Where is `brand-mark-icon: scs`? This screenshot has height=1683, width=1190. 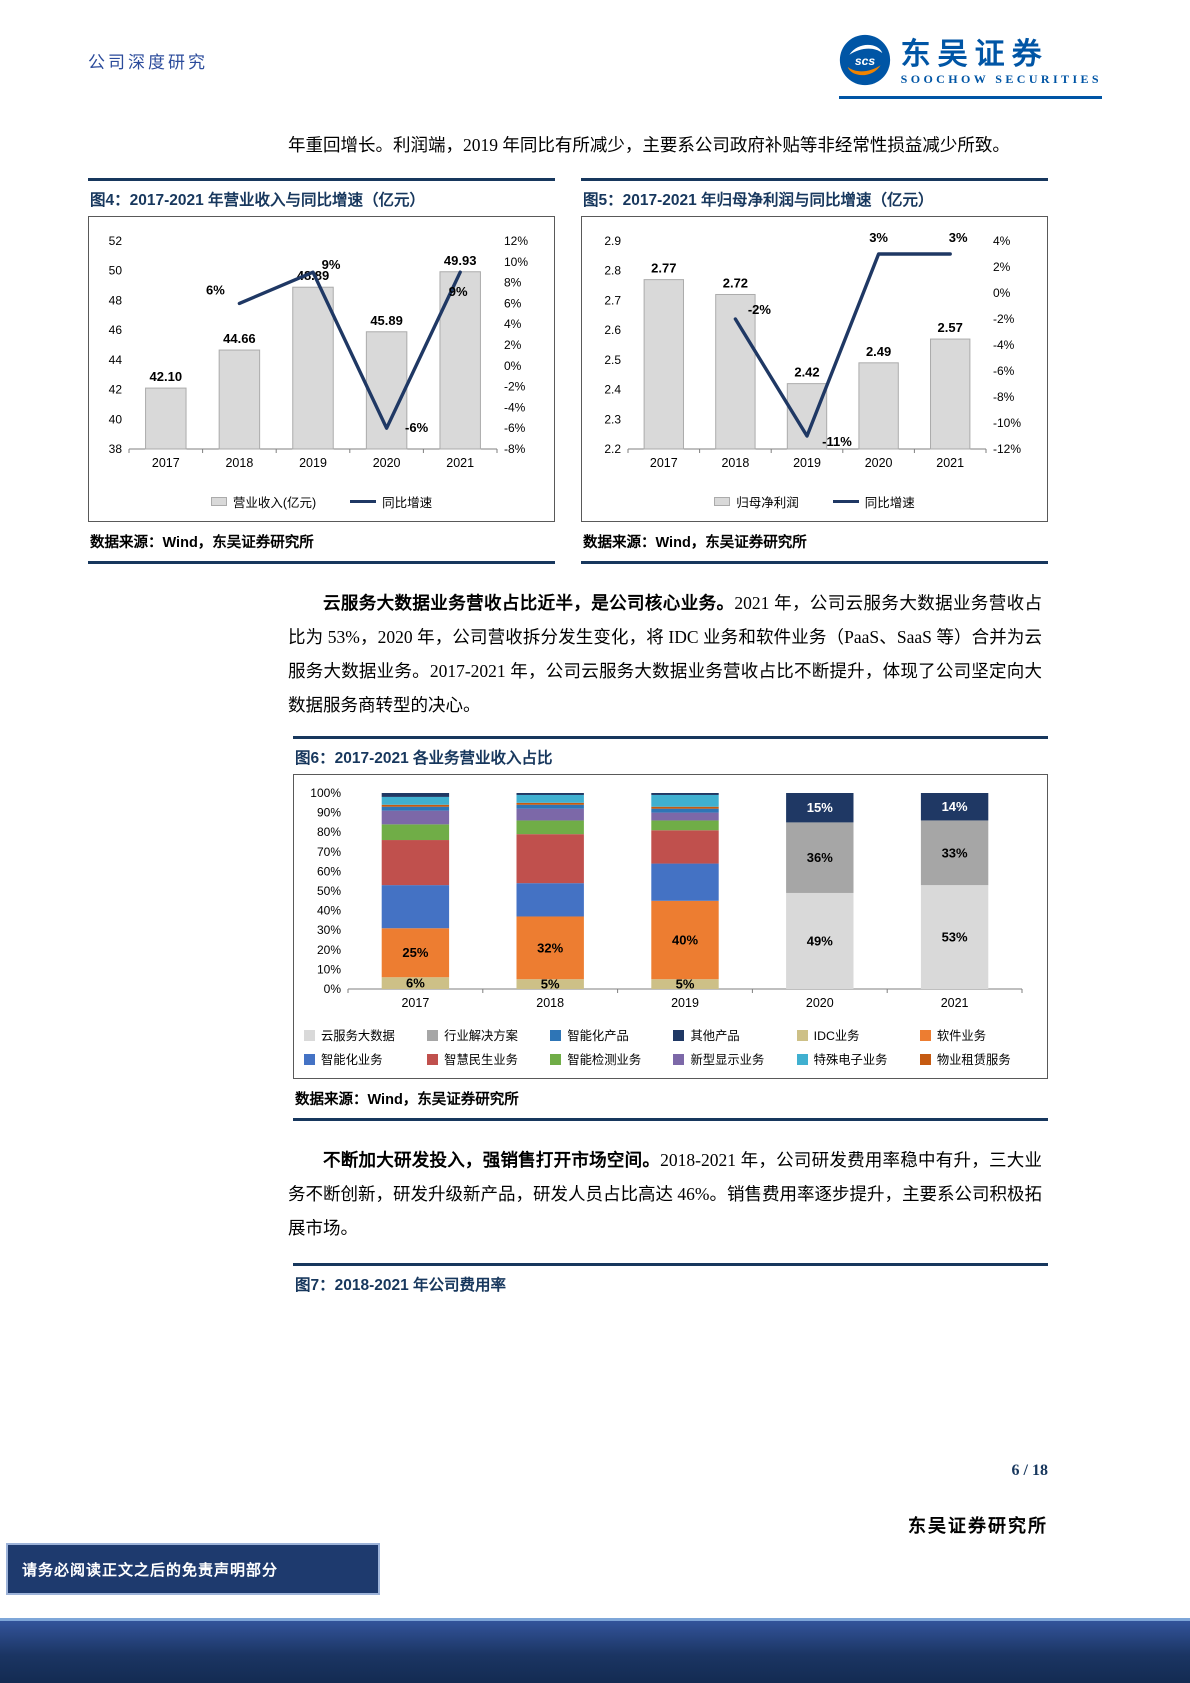
brand-mark-icon: scs is located at coordinates (865, 62).